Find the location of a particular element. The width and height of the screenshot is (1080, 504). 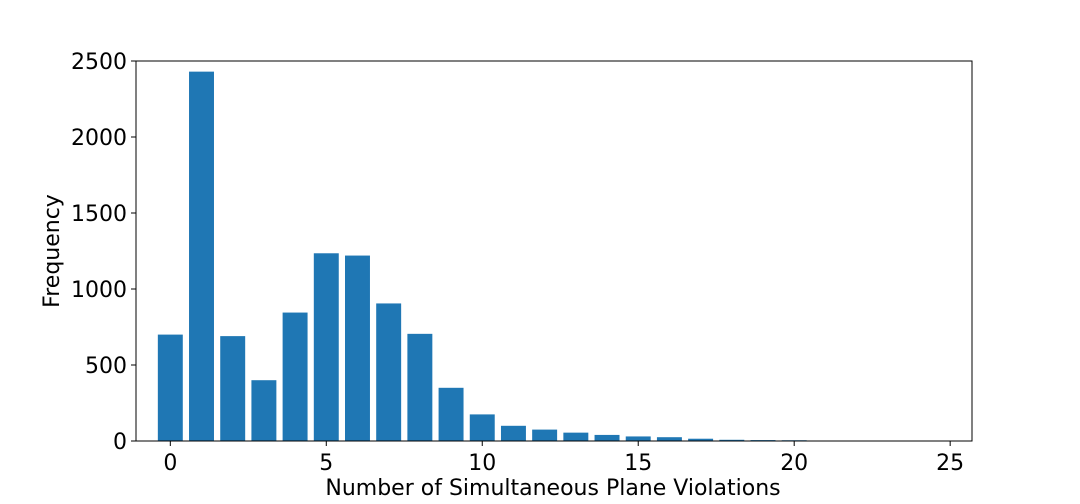

y-tick-label: 1000 is located at coordinates (99, 290).